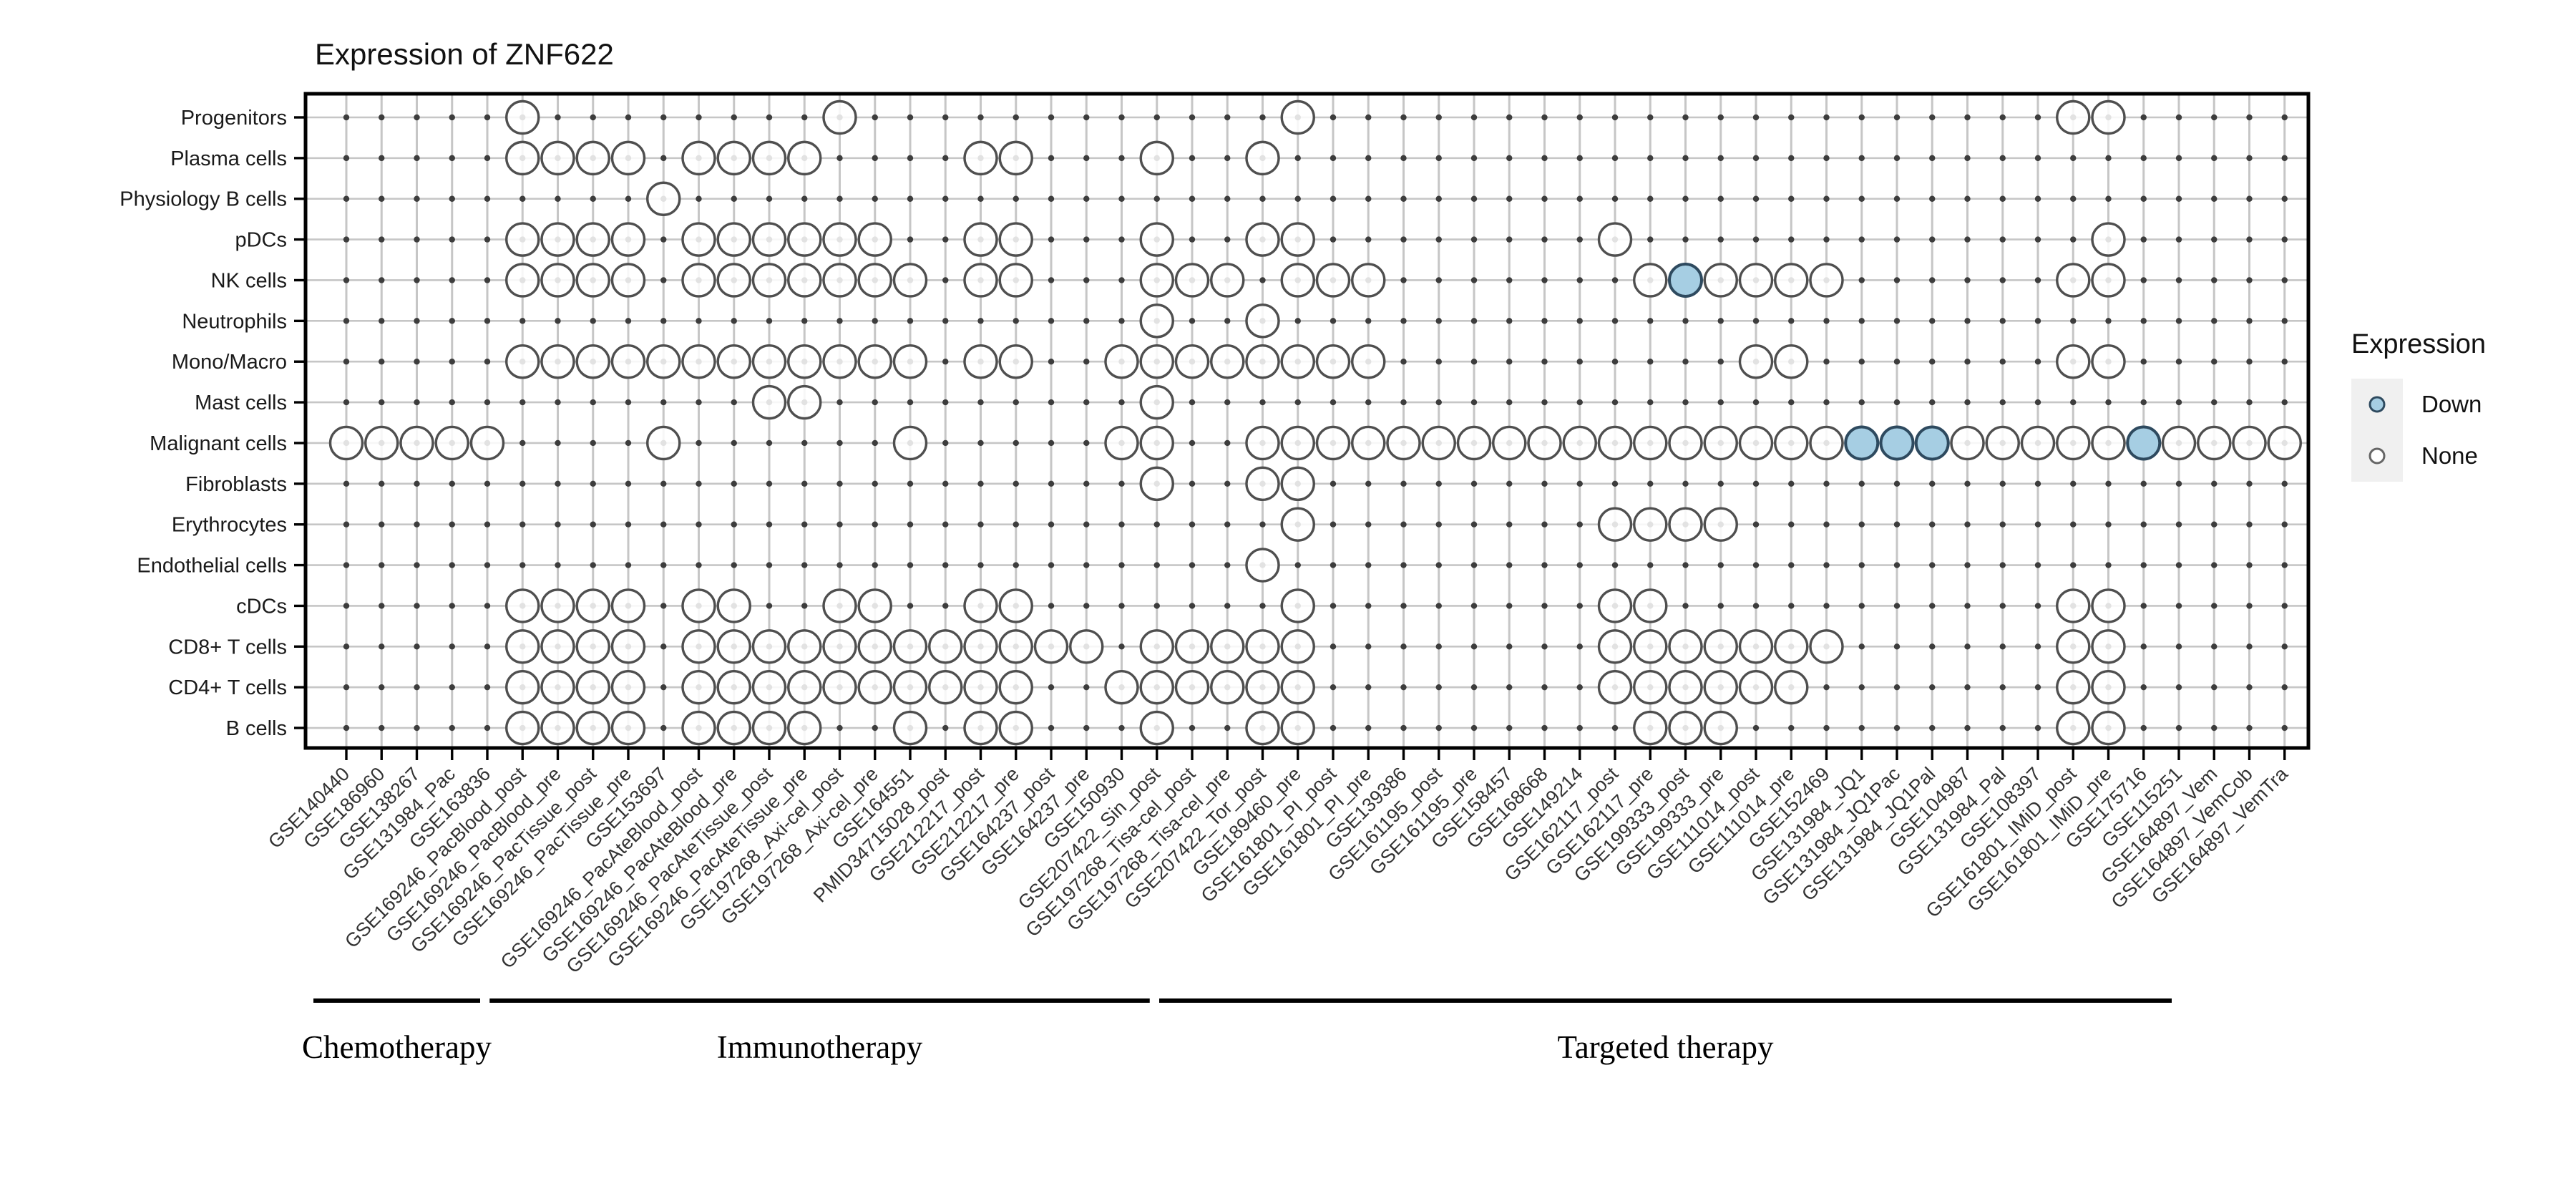 Image resolution: width=2576 pixels, height=1181 pixels. I want to click on y-axis-label: Fibroblasts, so click(236, 484).